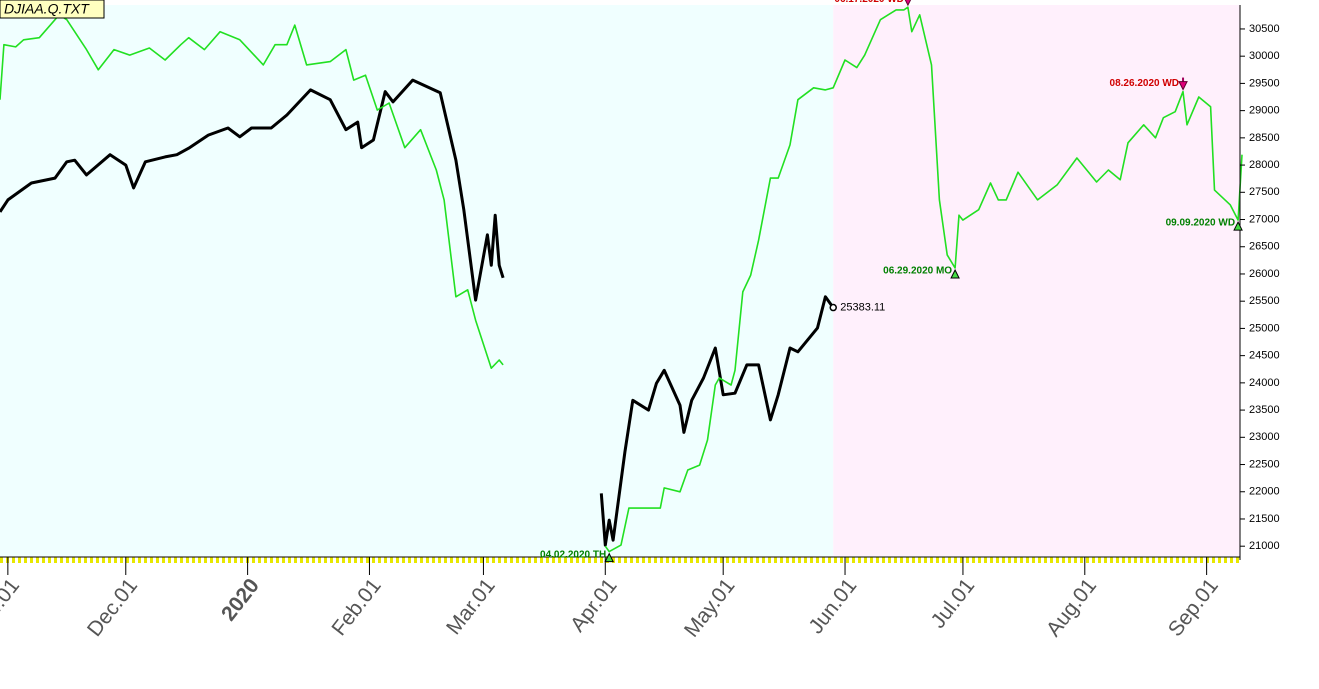 Image resolution: width=1319 pixels, height=689 pixels. What do you see at coordinates (1264, 274) in the screenshot?
I see `y-tick-label: 26000` at bounding box center [1264, 274].